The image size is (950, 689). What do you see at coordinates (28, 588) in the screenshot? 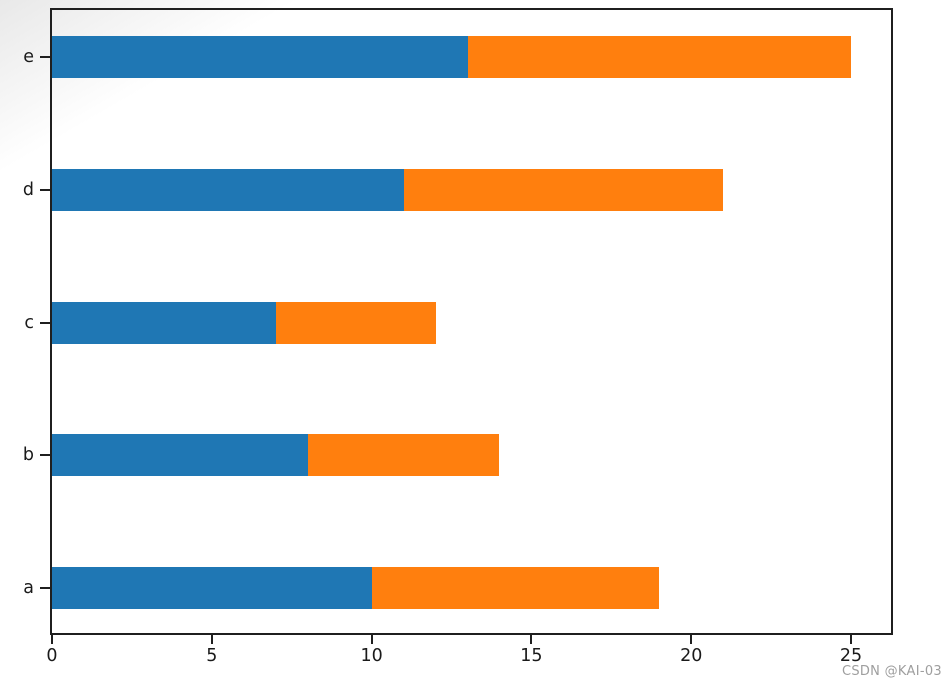
I see `ytick-label-a: a` at bounding box center [28, 588].